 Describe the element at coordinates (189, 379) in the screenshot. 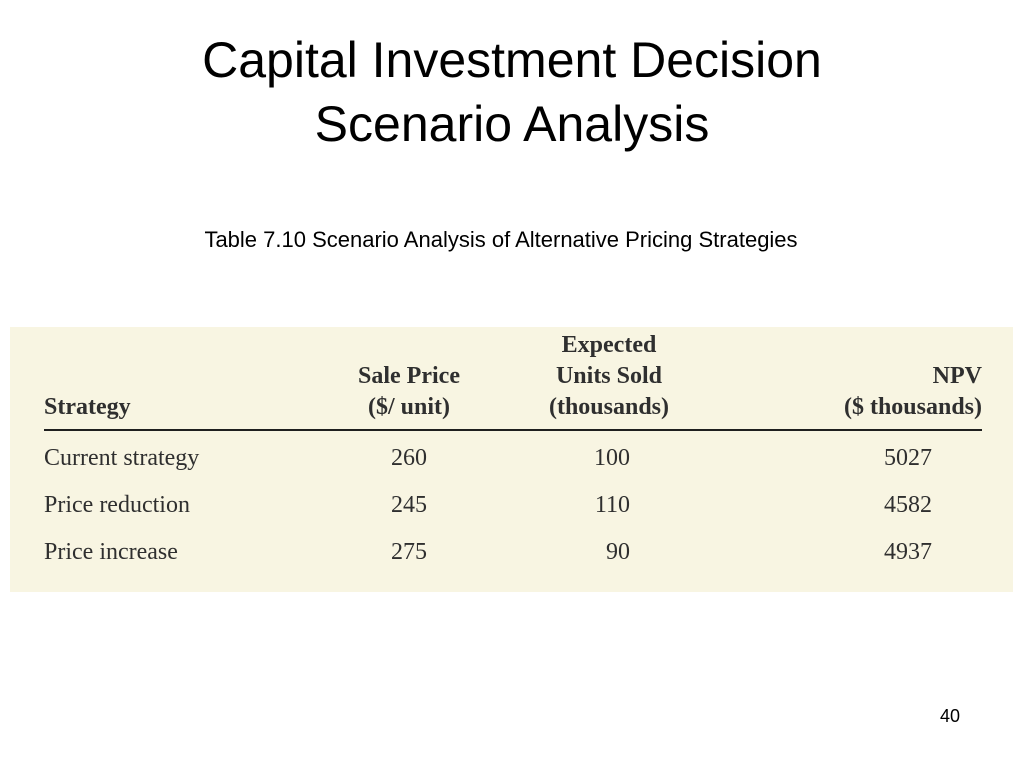

I see `header-strategy: Strategy` at that location.